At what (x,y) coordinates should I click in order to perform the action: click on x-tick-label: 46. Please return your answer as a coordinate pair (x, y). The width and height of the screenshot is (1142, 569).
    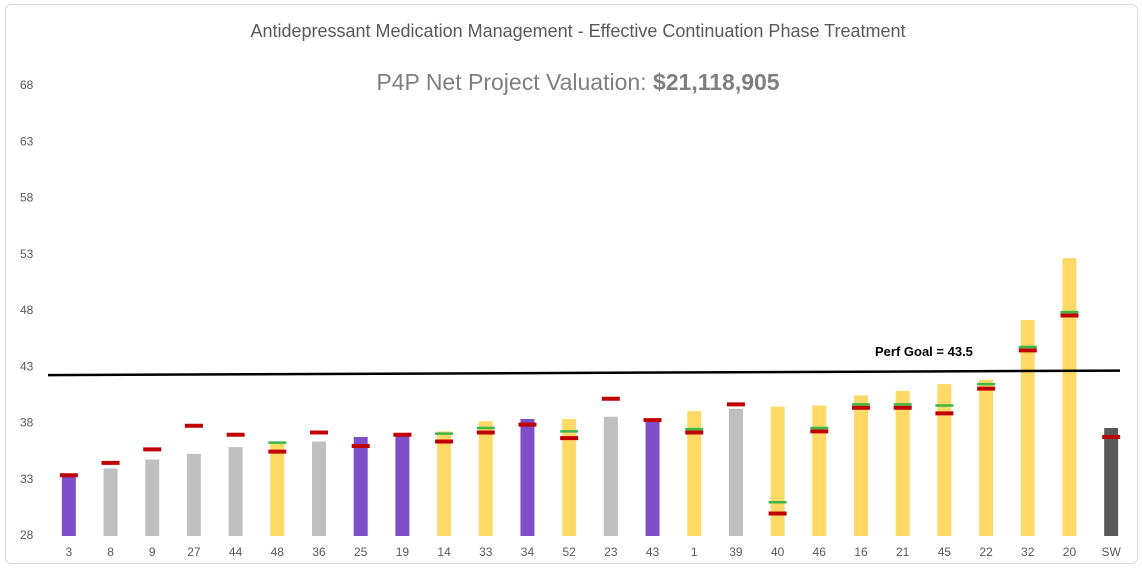
    Looking at the image, I should click on (820, 552).